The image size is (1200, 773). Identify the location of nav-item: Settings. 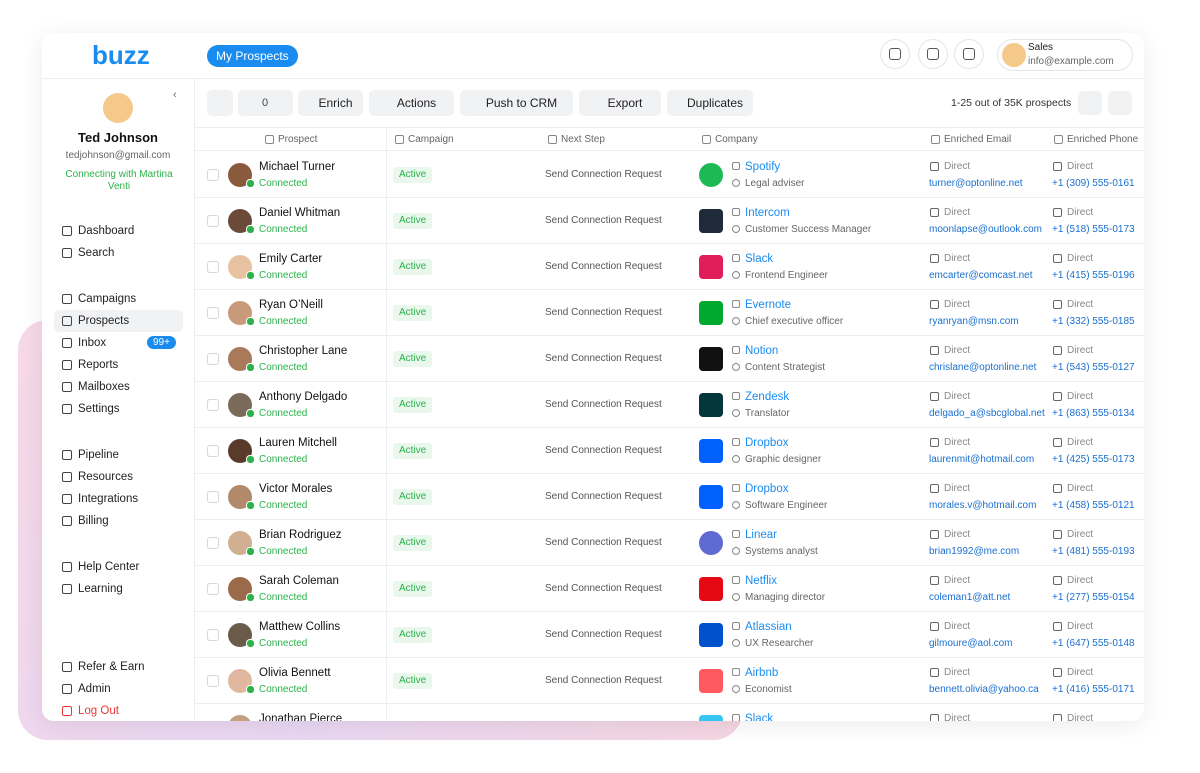
(99, 409).